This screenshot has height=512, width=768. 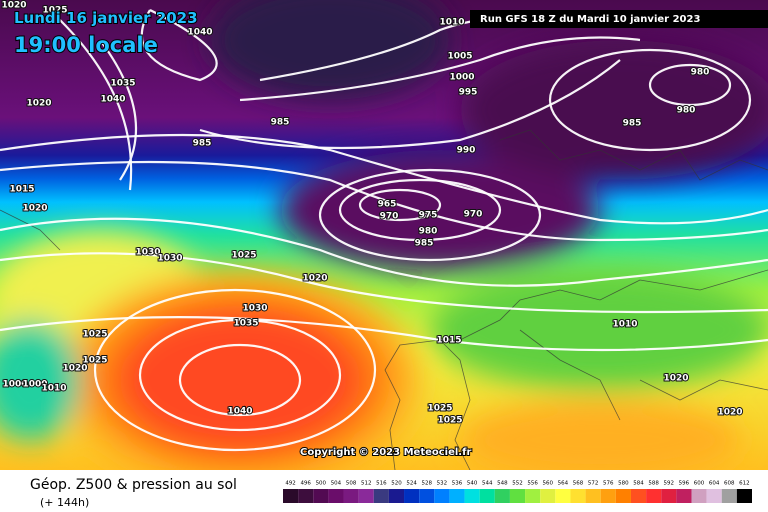 I want to click on scale-label: 572, so click(x=593, y=484).